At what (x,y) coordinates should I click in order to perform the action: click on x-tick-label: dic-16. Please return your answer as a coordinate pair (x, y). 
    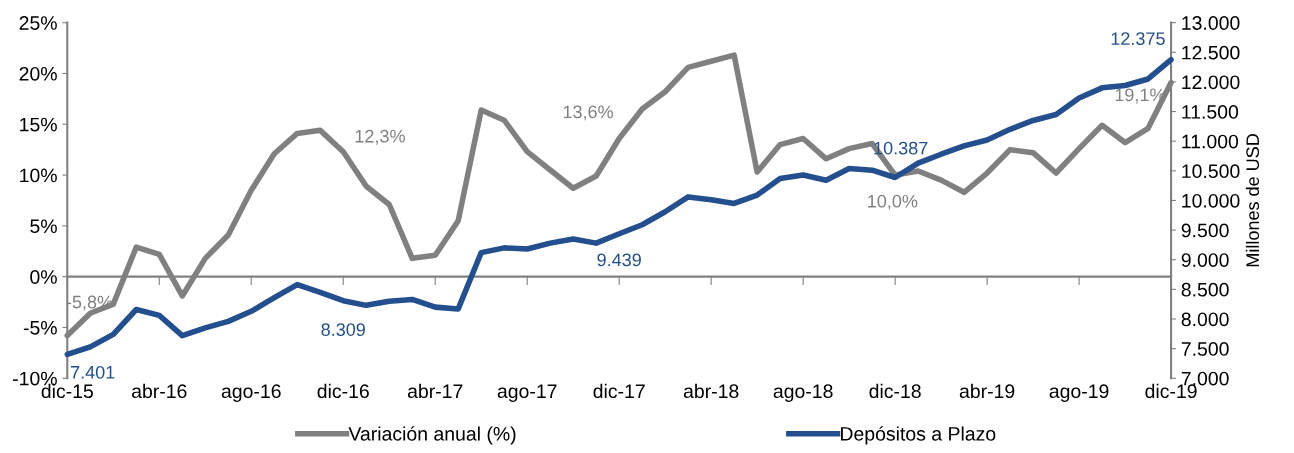
    Looking at the image, I should click on (343, 391).